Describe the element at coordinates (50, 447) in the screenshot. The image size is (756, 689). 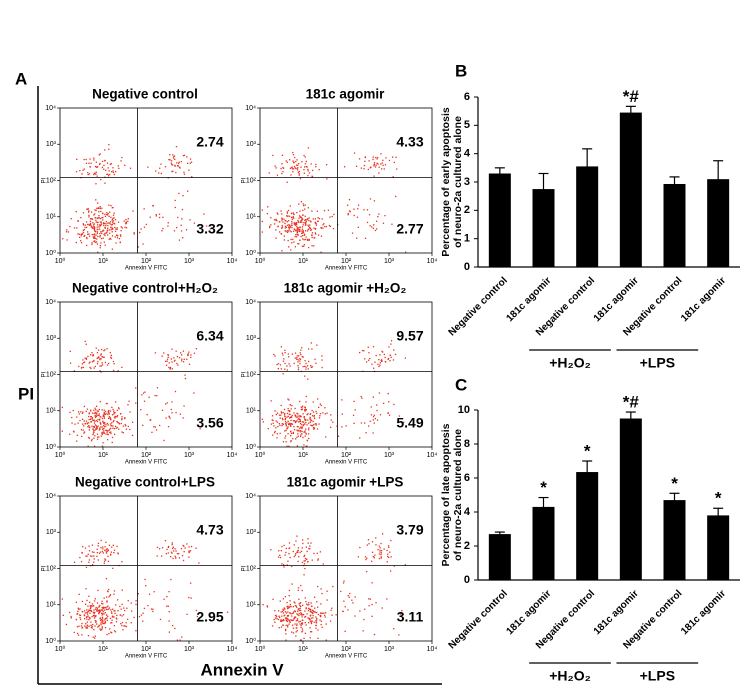
I see `y-tick-label: 10⁰` at that location.